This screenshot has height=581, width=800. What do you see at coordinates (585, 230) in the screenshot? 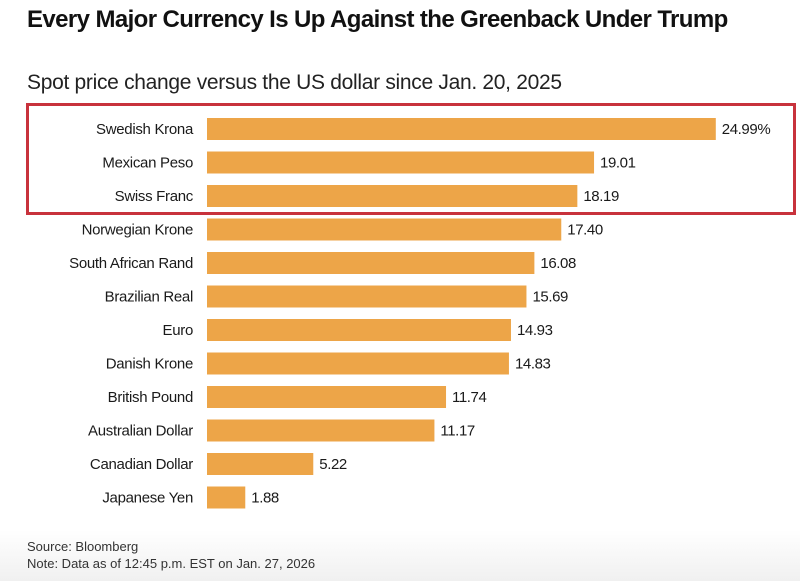
I see `value-label: 17.40` at bounding box center [585, 230].